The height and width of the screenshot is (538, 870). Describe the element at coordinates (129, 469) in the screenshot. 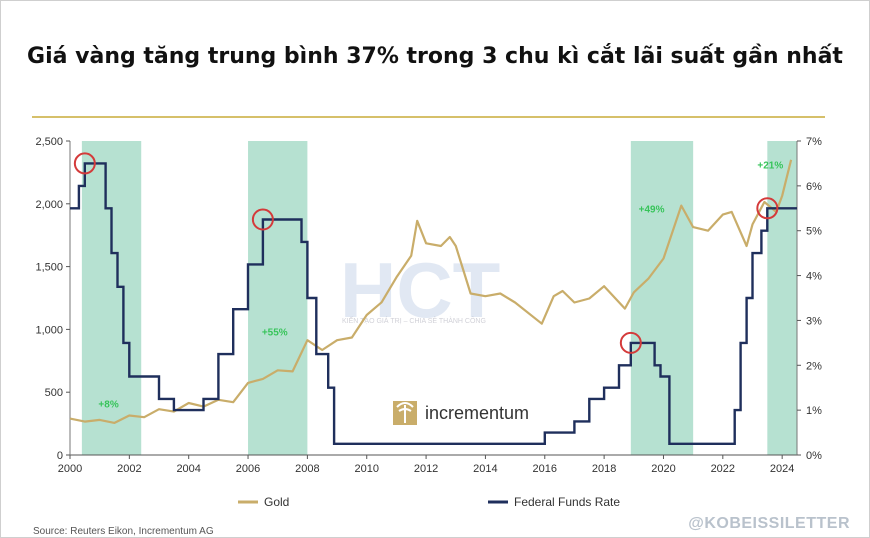

I see `x-tick-label: 2002` at that location.